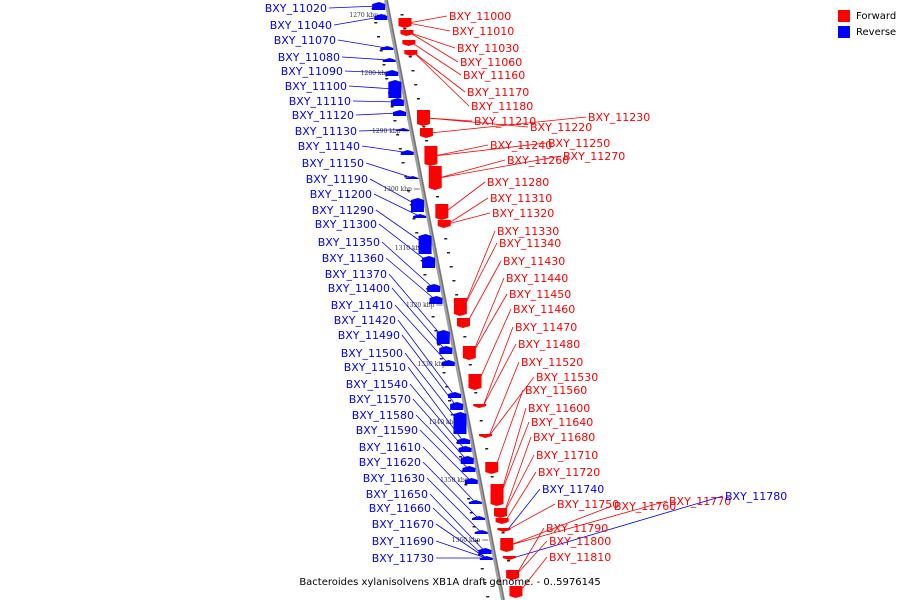 Image resolution: width=900 pixels, height=600 pixels. Describe the element at coordinates (368, 224) in the screenshot. I see `reverse-gene: BXY_11290` at that location.